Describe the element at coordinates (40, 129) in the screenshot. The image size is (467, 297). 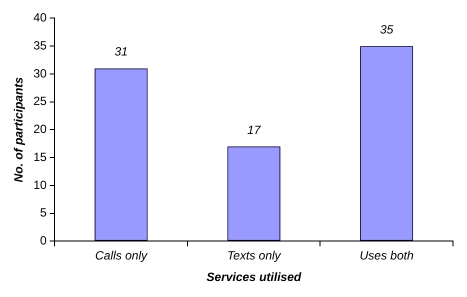
I see `y-tick-label: 20` at that location.